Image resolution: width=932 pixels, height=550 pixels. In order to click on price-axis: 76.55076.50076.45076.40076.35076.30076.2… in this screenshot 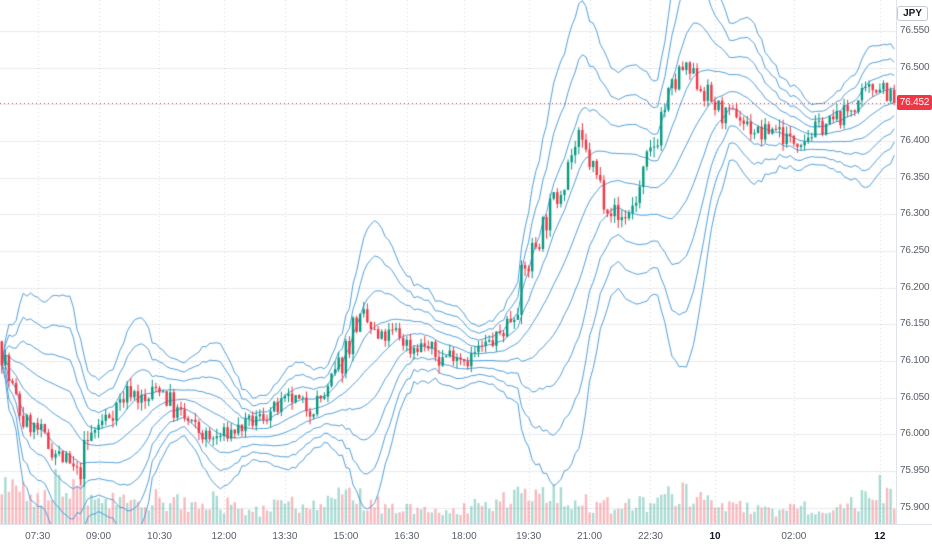, I will do `click(914, 262)`.